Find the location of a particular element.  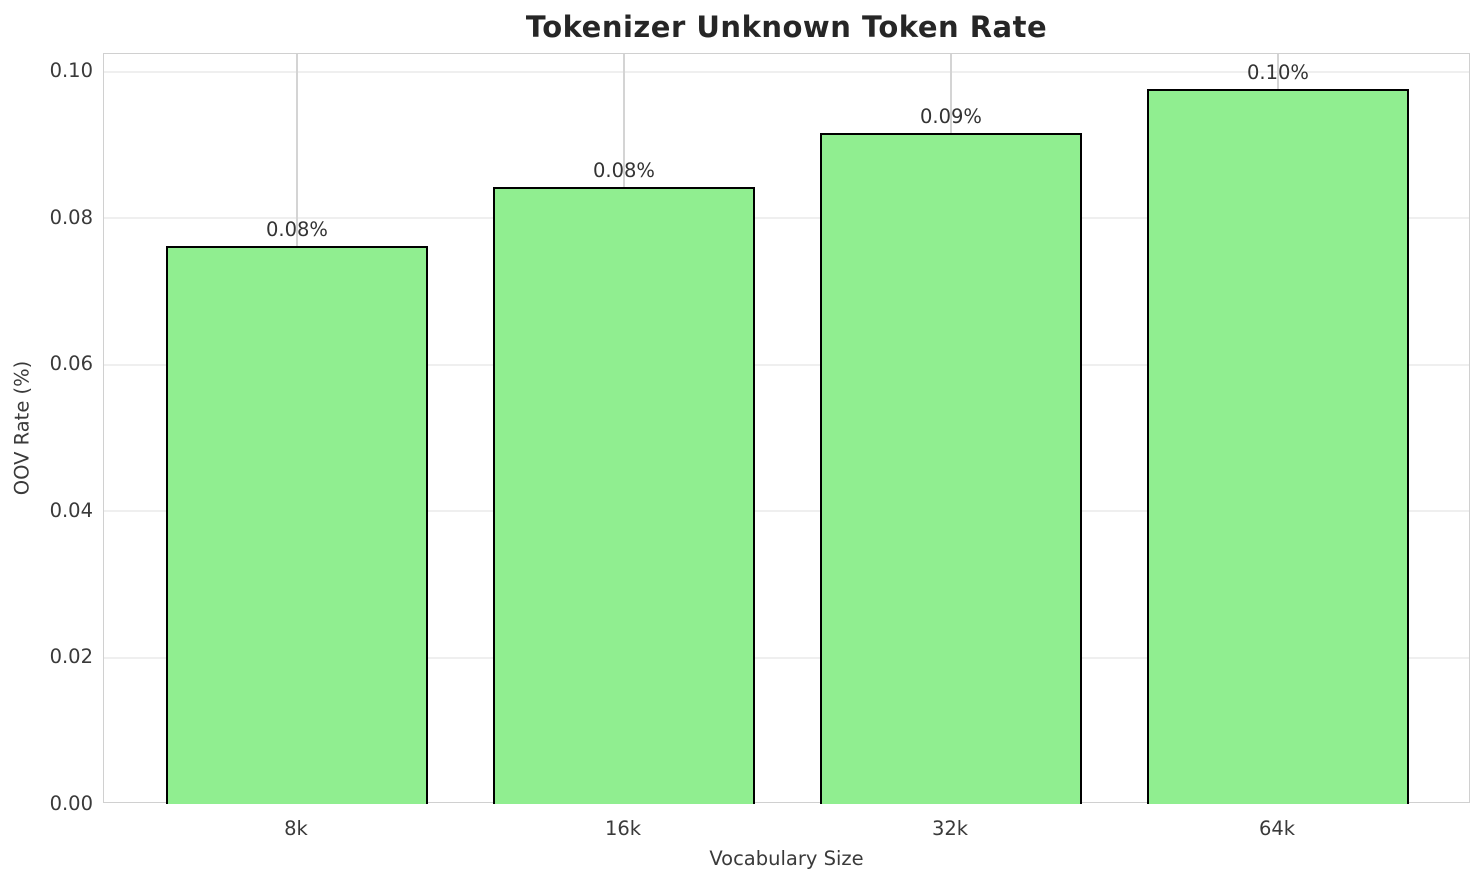

chart-title: Tokenizer Unknown Token Rate is located at coordinates (786, 27).